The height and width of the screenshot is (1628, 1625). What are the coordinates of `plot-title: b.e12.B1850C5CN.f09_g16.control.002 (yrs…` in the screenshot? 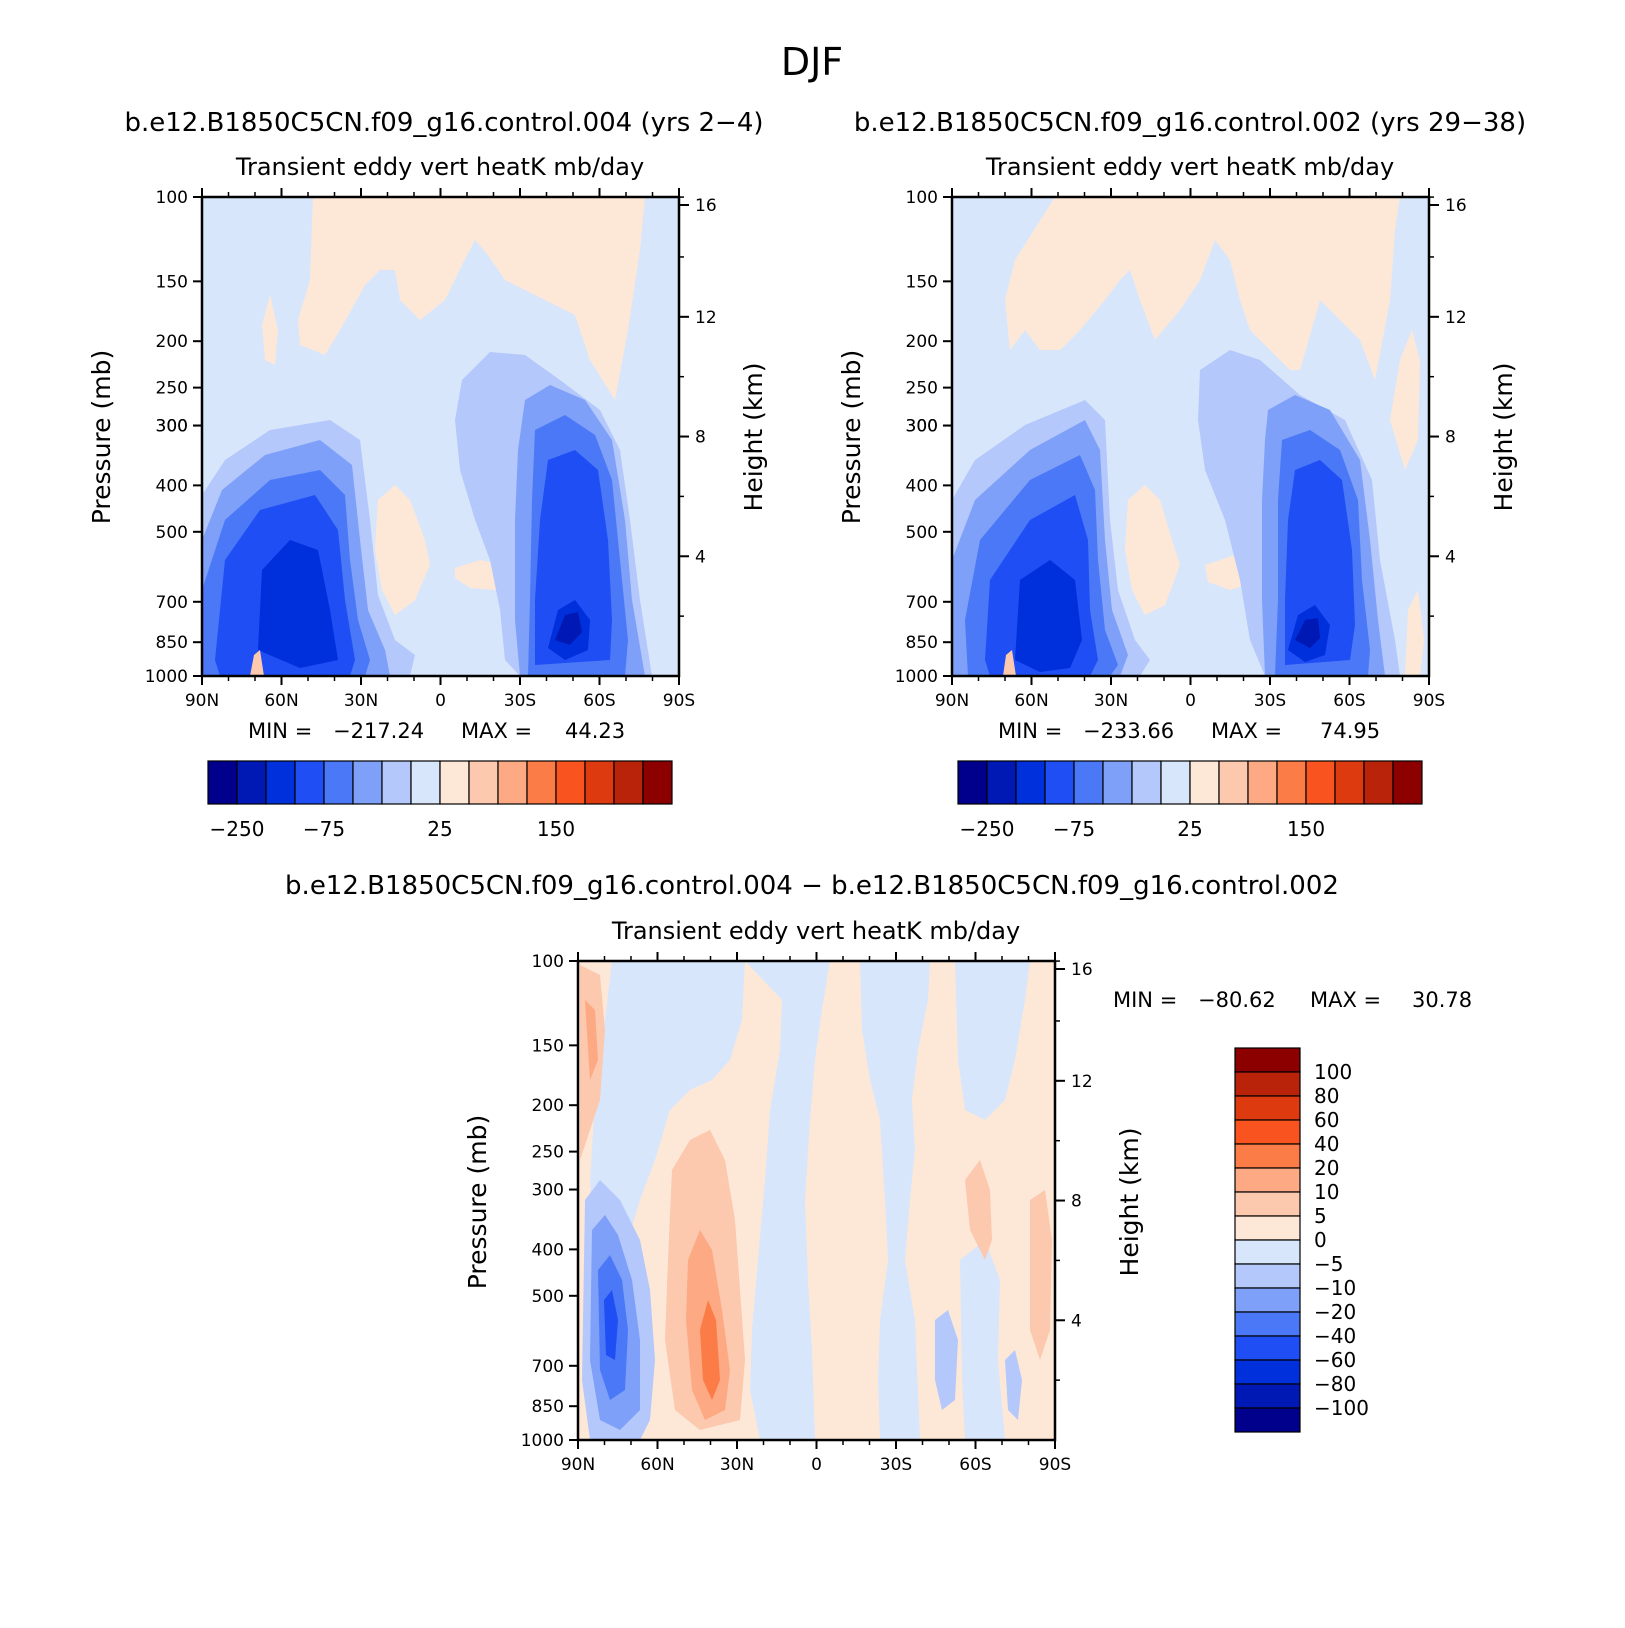 It's located at (1190, 123).